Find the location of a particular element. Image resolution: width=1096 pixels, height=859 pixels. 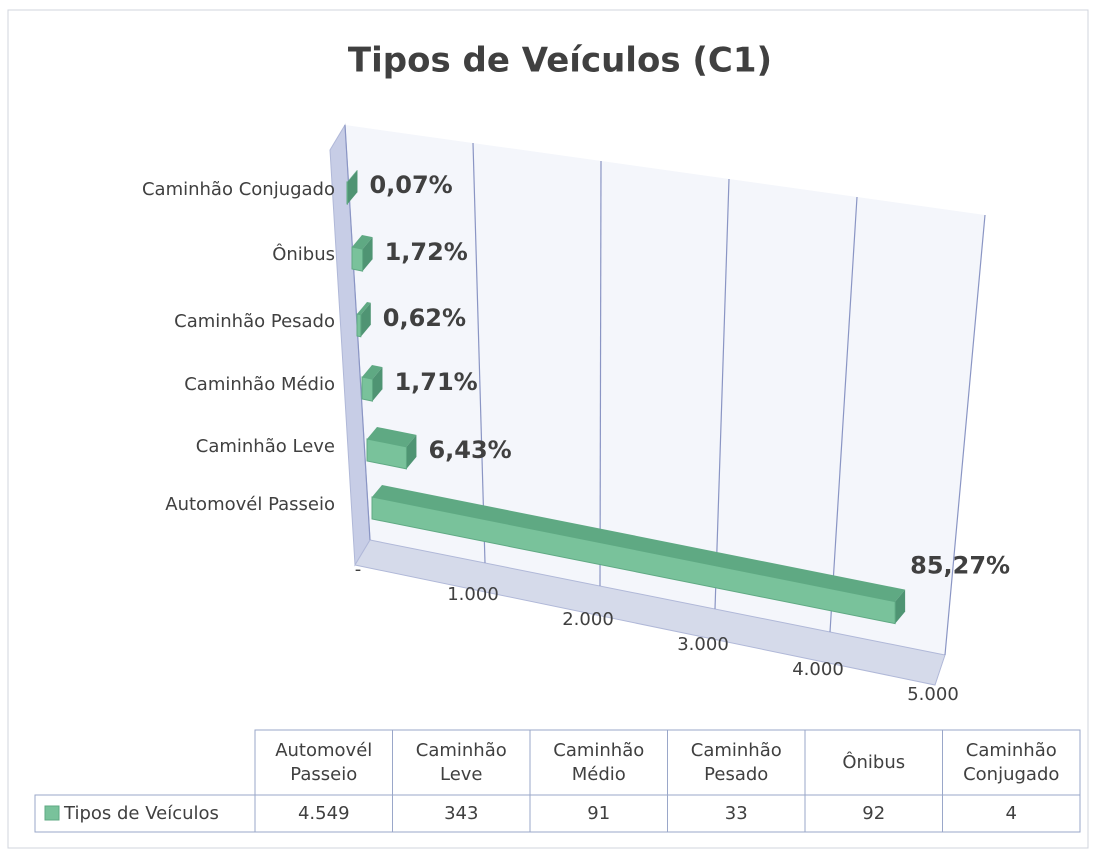

data-label: 1,72% is located at coordinates (426, 252).